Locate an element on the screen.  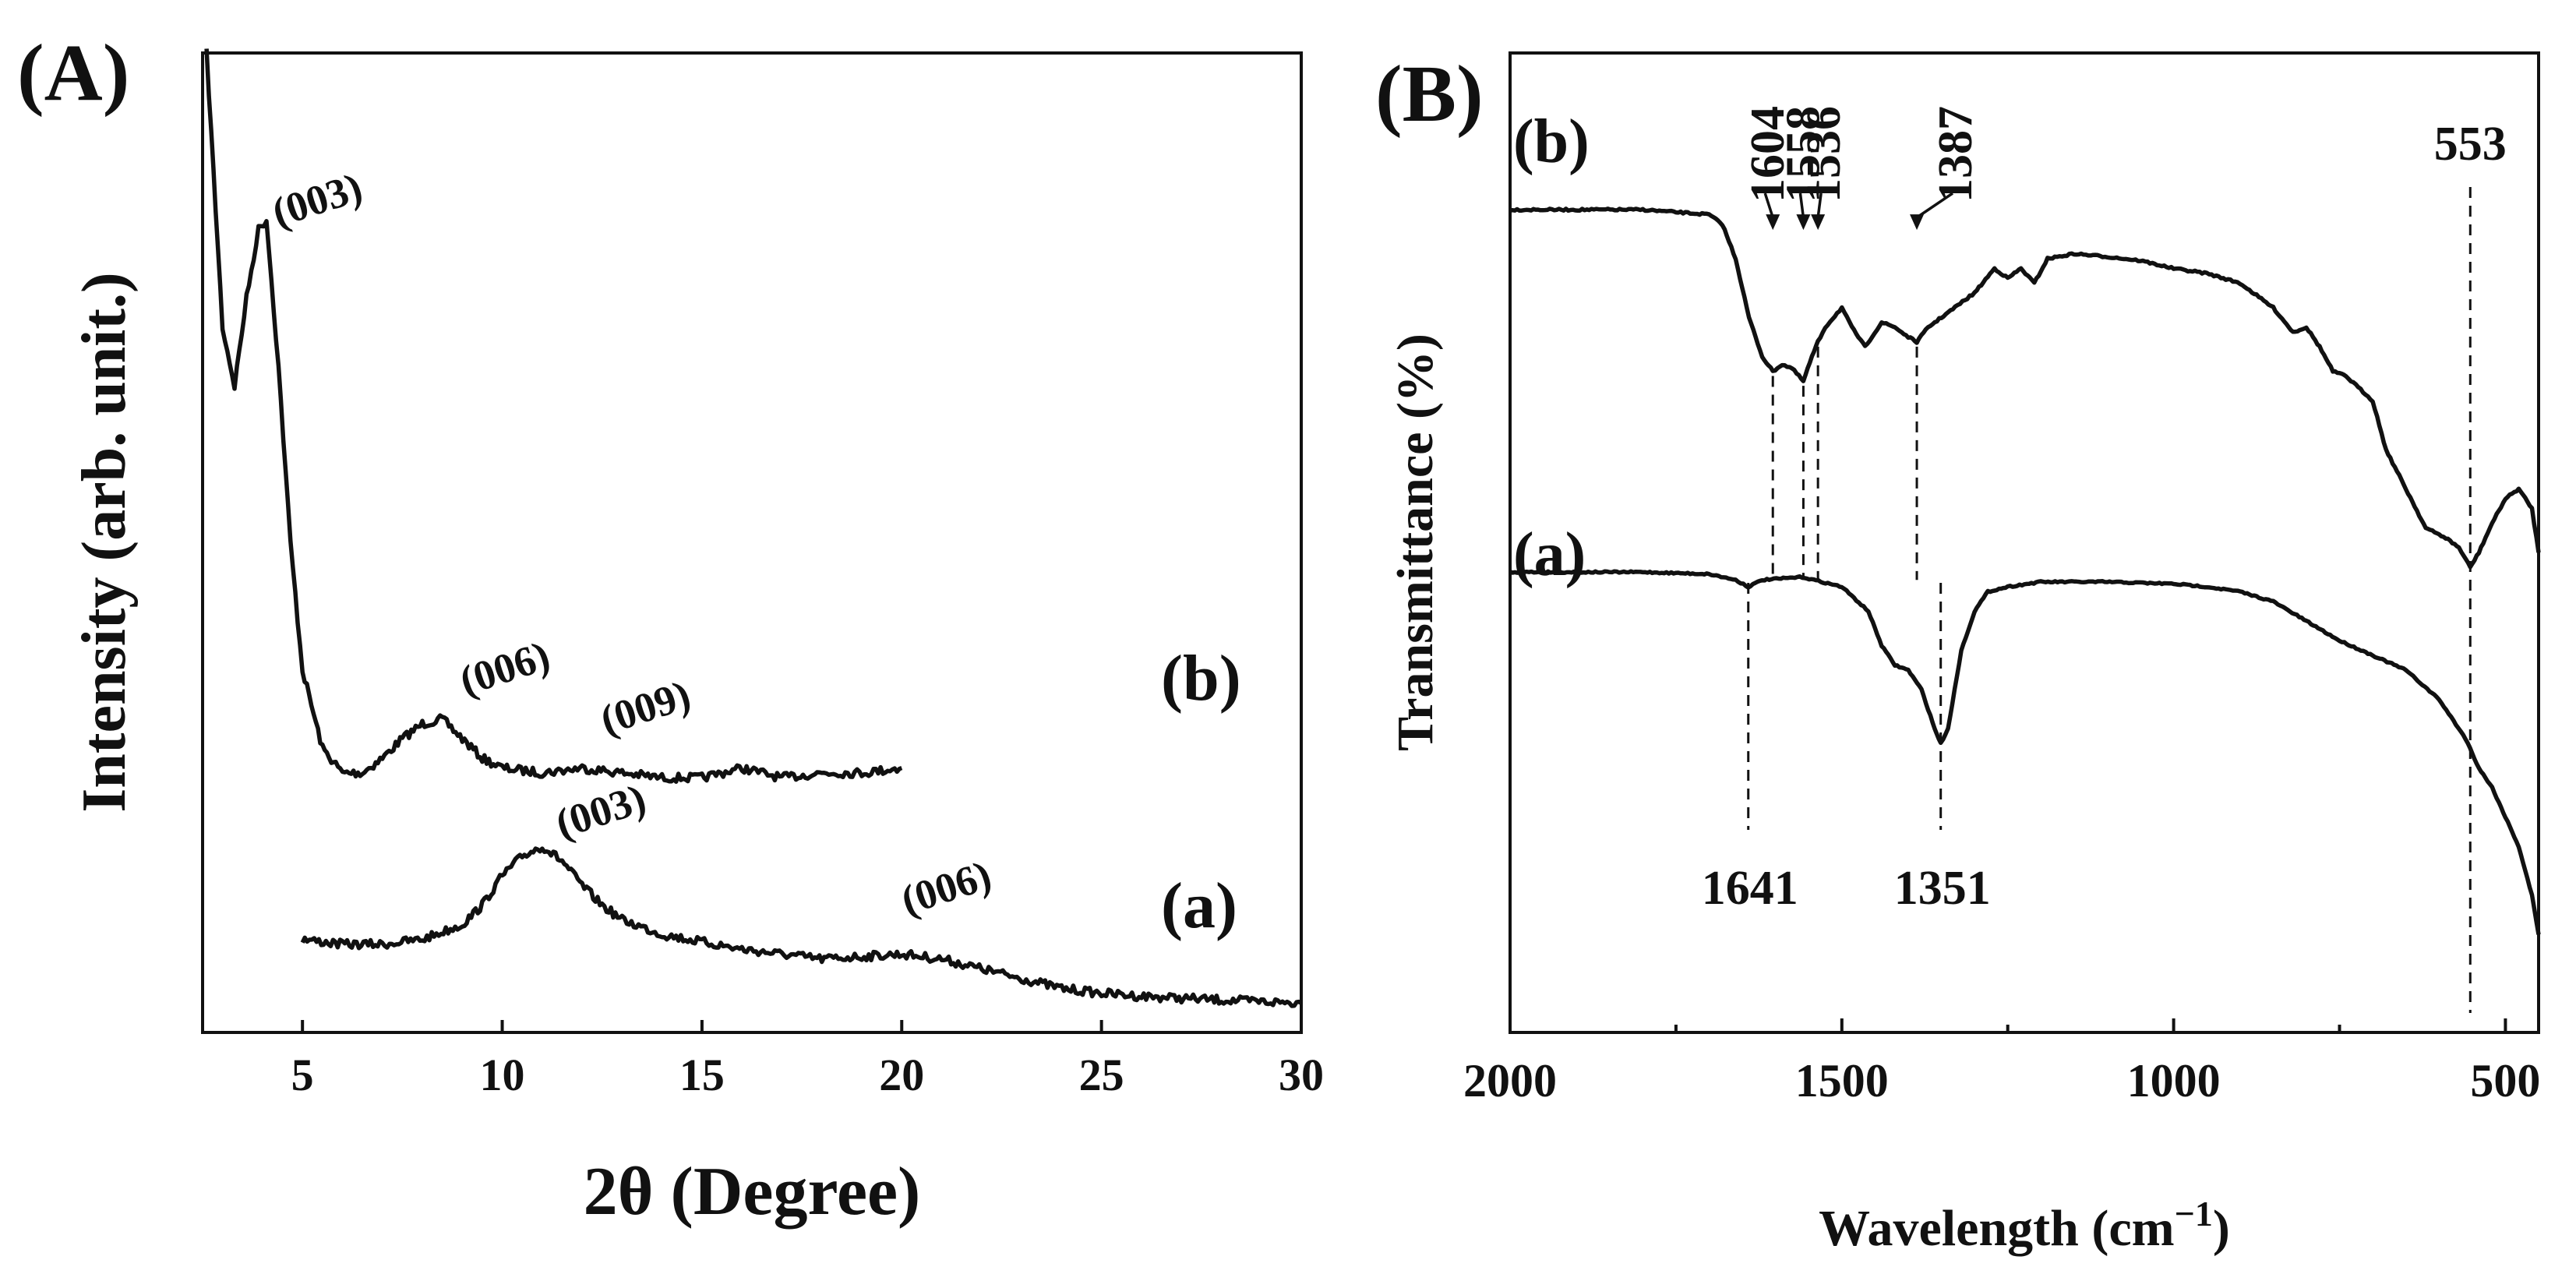
panel-b-peak-label-1558: 1558 is located at coordinates (1803, 154).